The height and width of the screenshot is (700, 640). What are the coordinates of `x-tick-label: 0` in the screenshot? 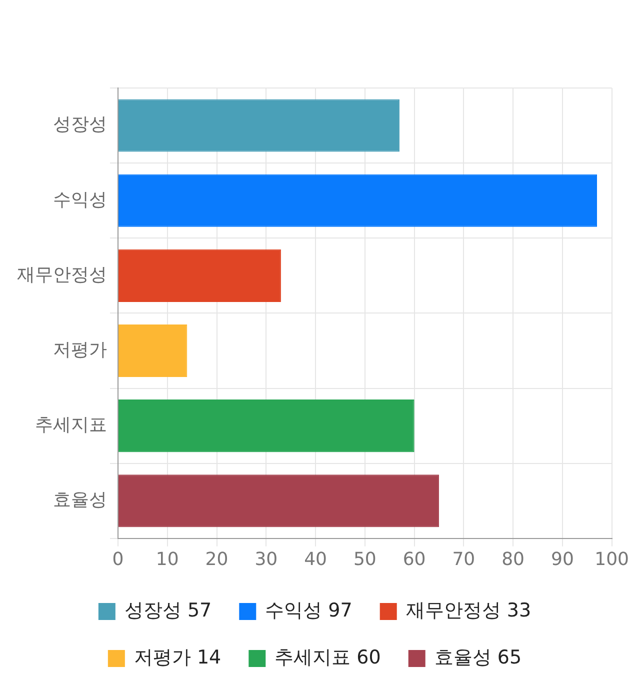 It's located at (118, 559).